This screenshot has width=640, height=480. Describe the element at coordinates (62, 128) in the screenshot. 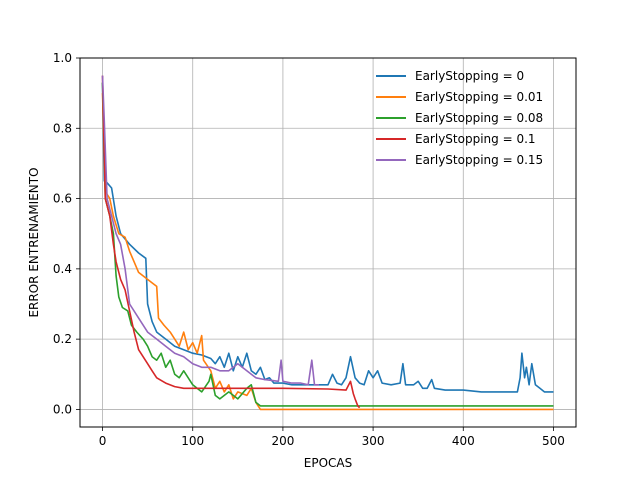

I see `y-tick-label: 0.8` at that location.